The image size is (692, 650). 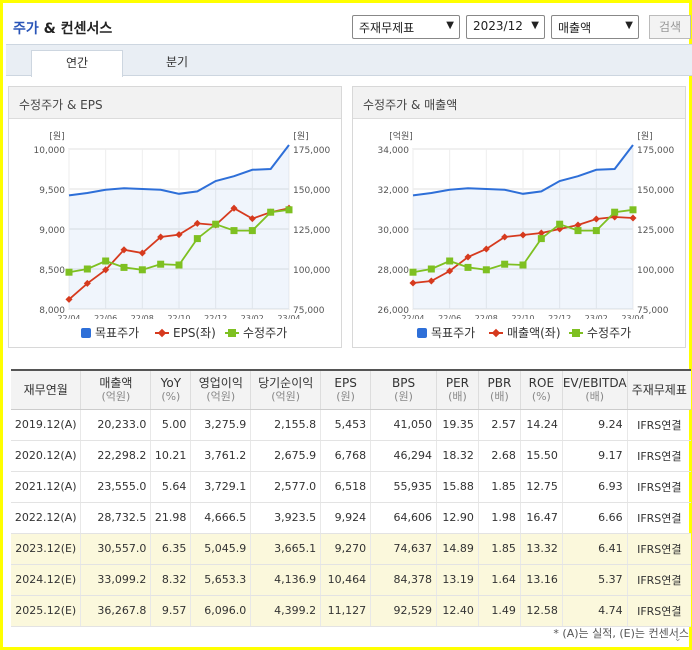 I want to click on right-tick-label: 75,000, so click(x=653, y=311).